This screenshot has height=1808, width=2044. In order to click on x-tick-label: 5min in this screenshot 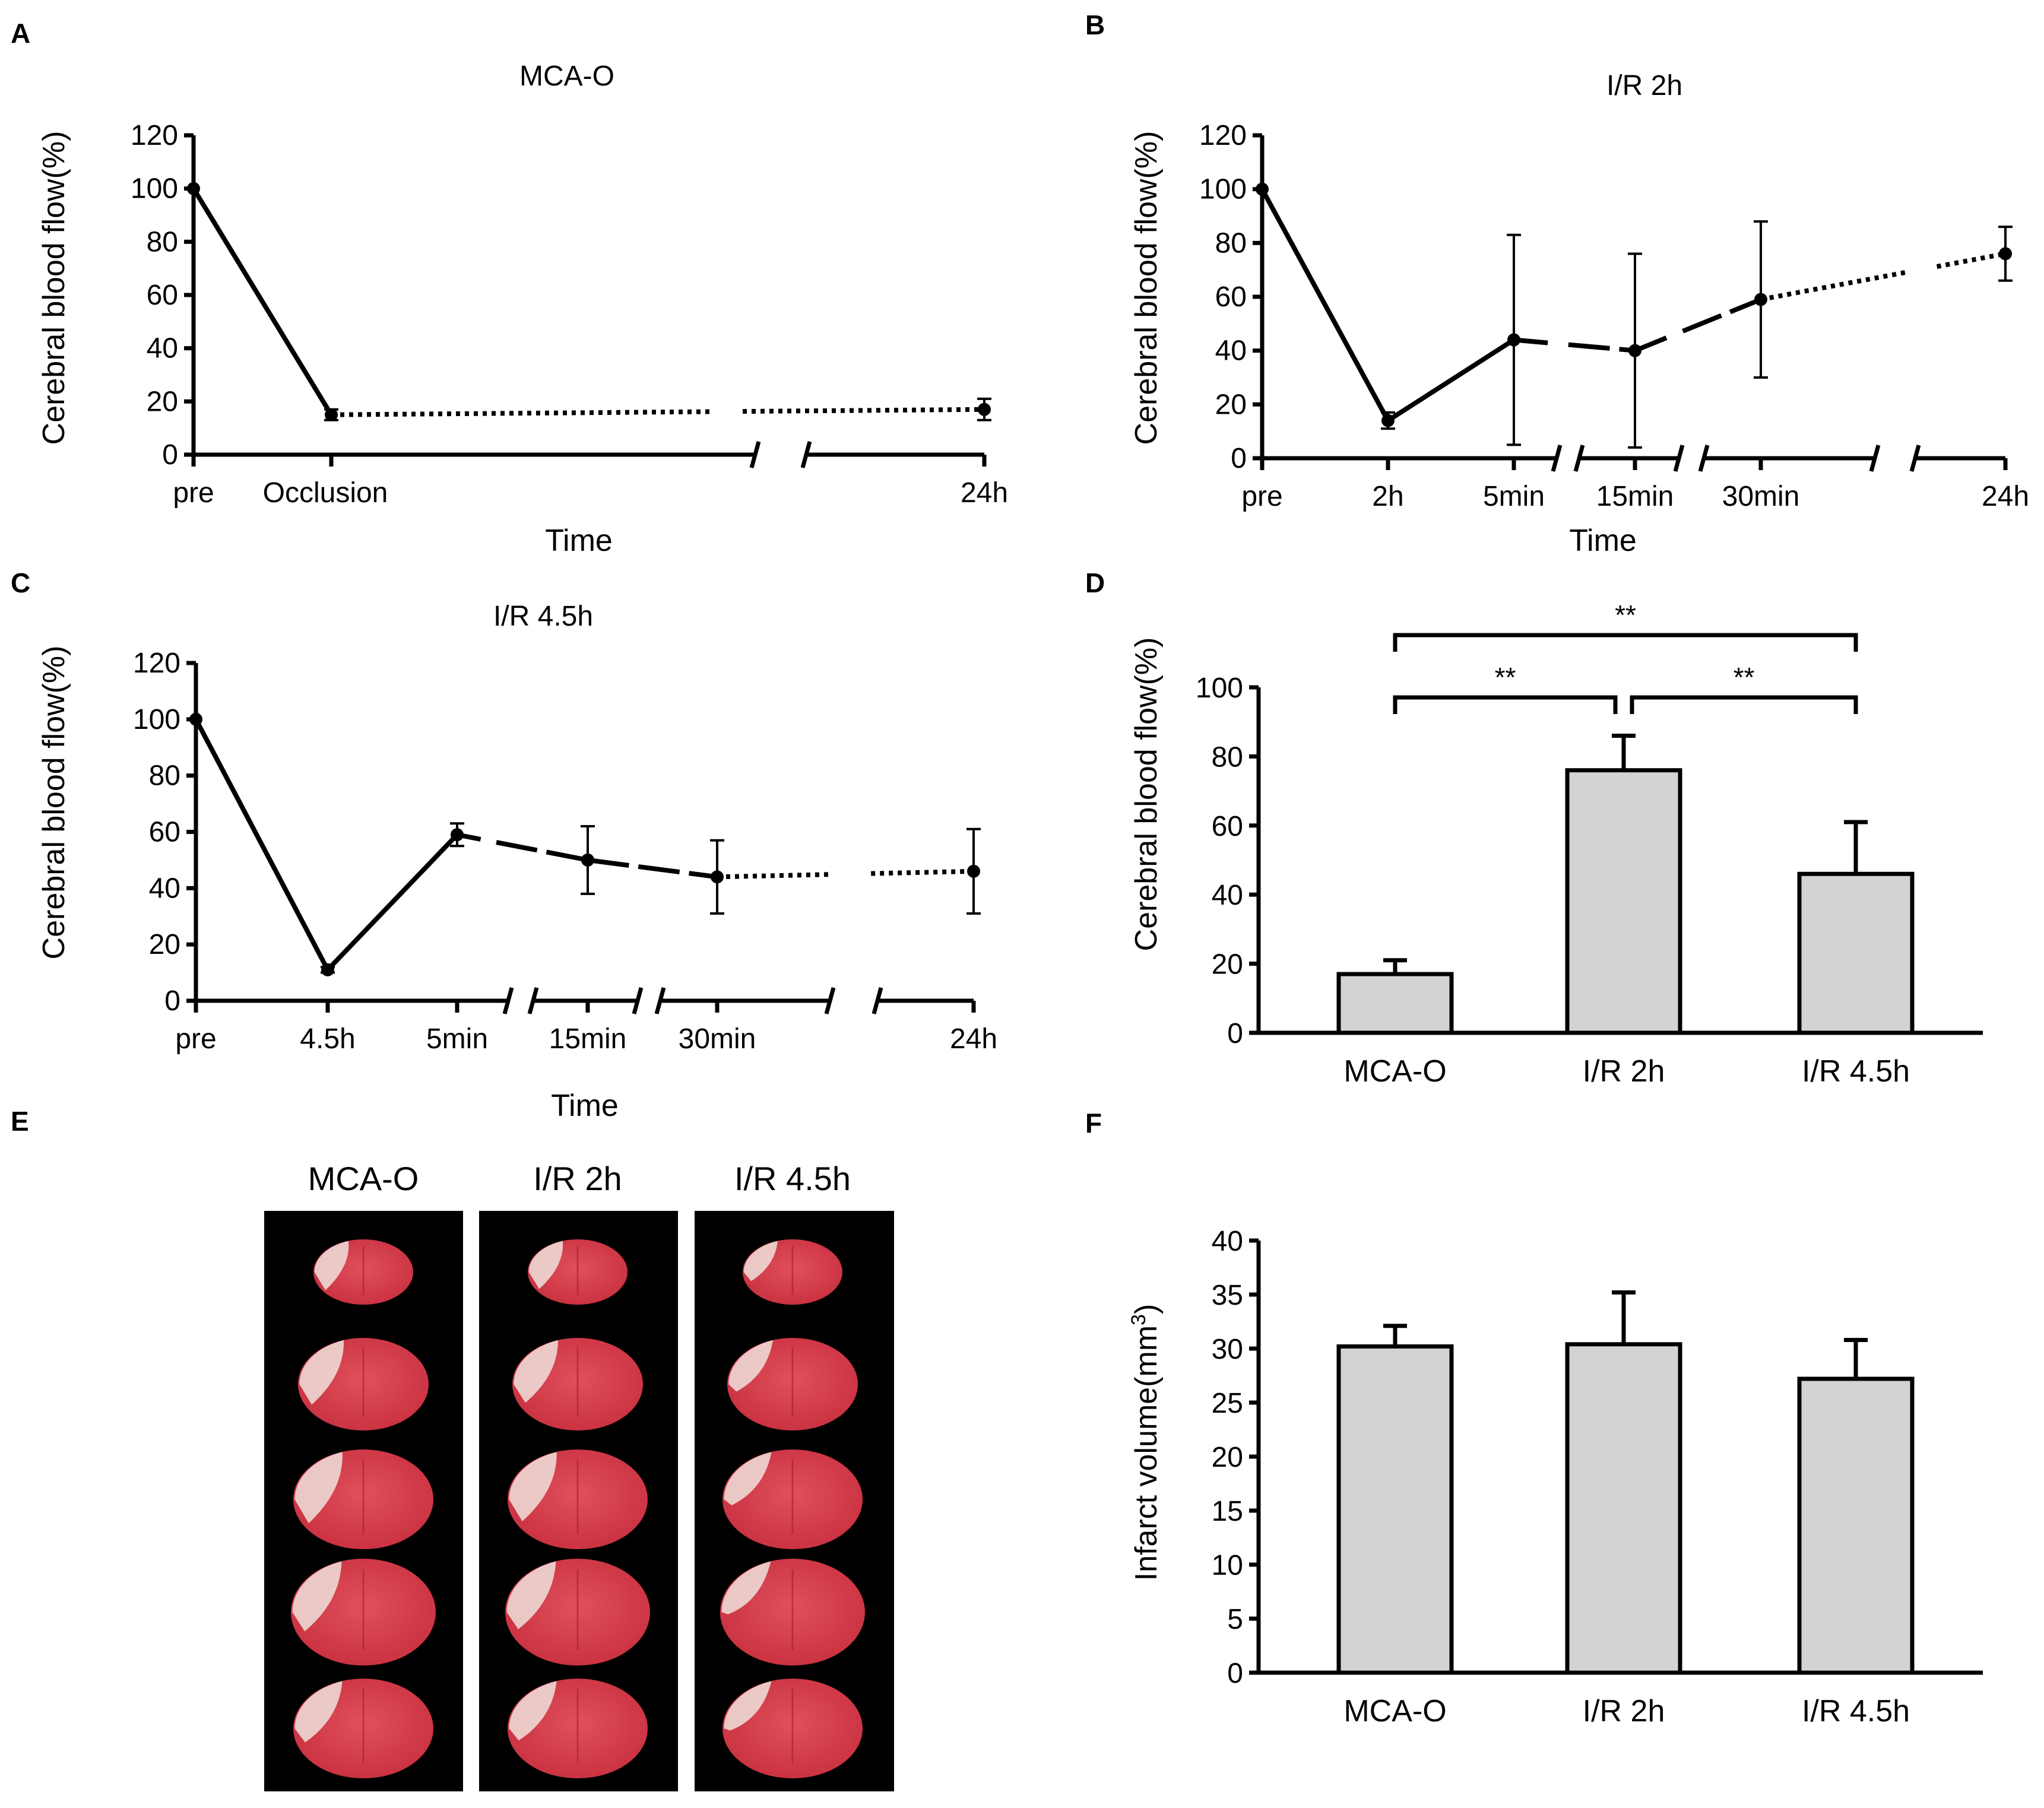, I will do `click(457, 1039)`.